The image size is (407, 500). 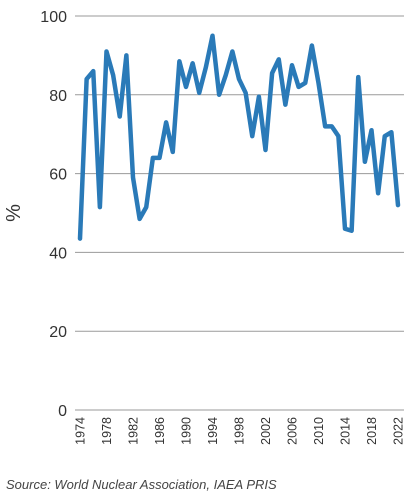 I want to click on x-tick-1990: 1990, so click(x=187, y=431).